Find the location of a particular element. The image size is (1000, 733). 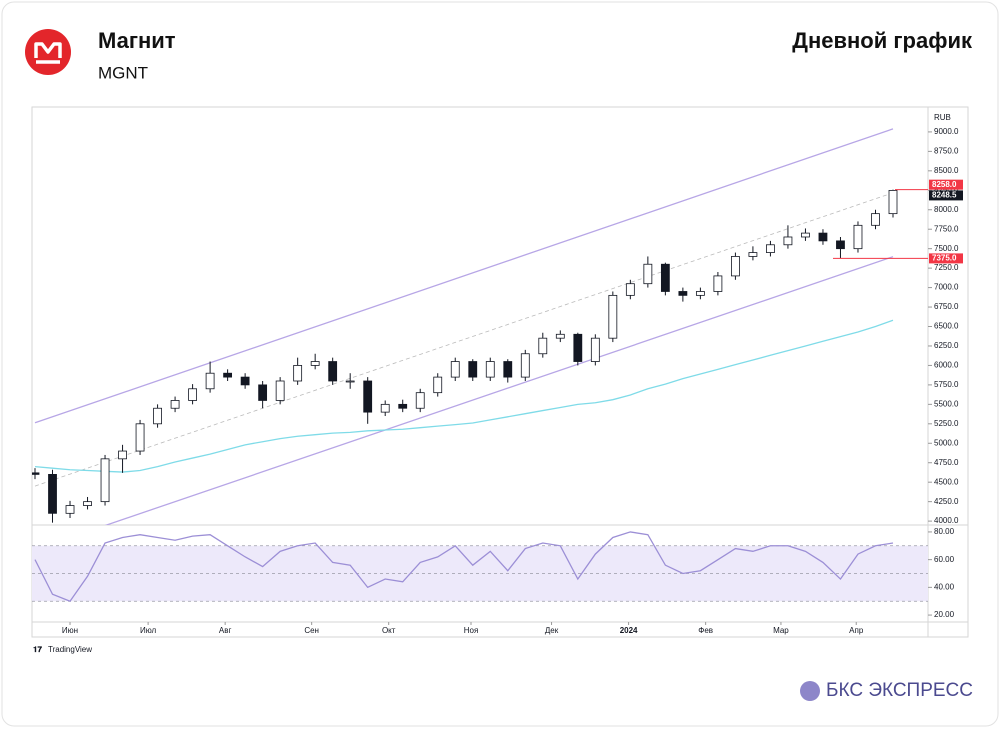

price-label: 8258.0 is located at coordinates (944, 184).